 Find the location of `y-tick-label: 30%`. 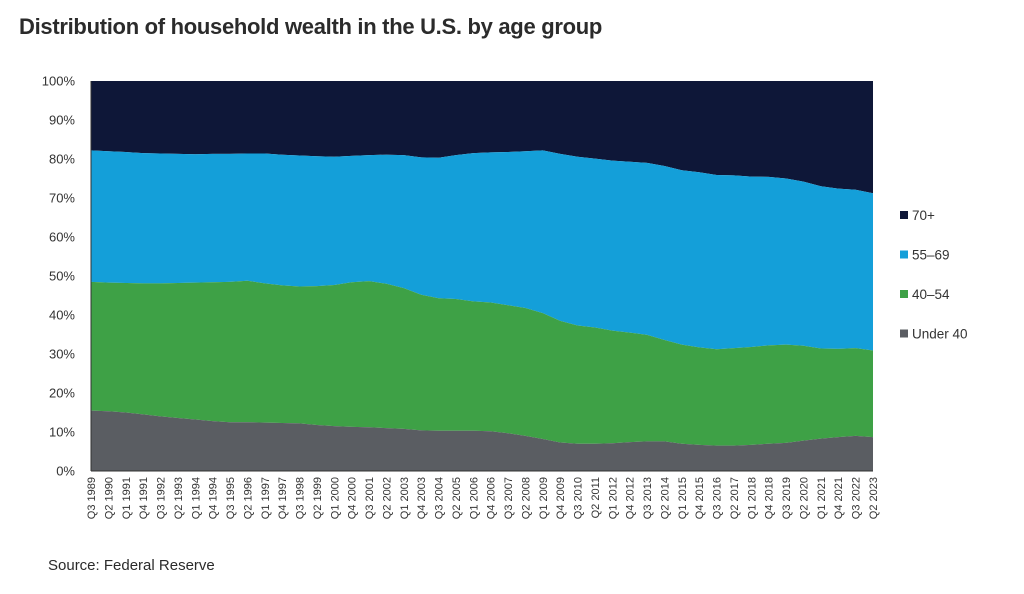

y-tick-label: 30% is located at coordinates (62, 354).